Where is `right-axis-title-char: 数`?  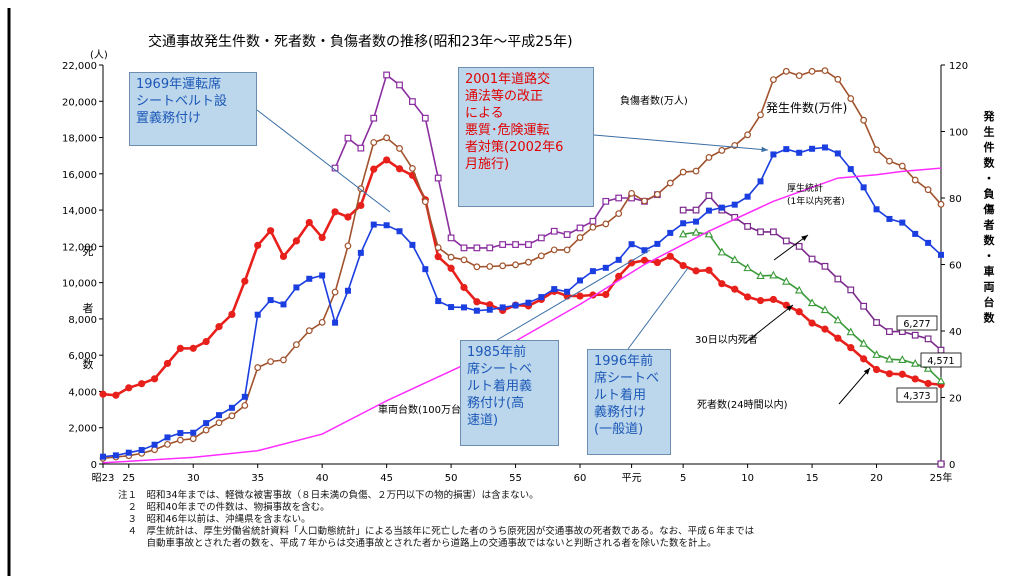 right-axis-title-char: 数 is located at coordinates (990, 240).